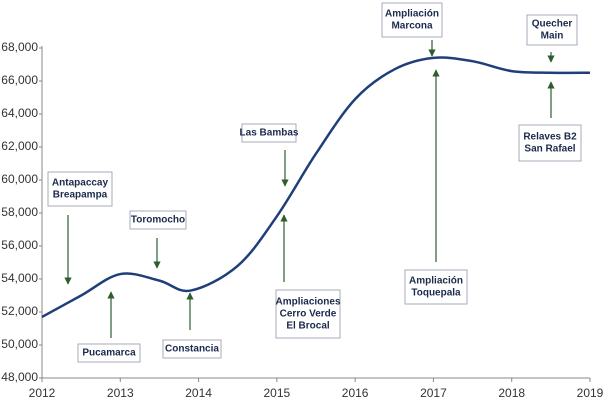  I want to click on y-tick-label: 64,000, so click(19, 113).